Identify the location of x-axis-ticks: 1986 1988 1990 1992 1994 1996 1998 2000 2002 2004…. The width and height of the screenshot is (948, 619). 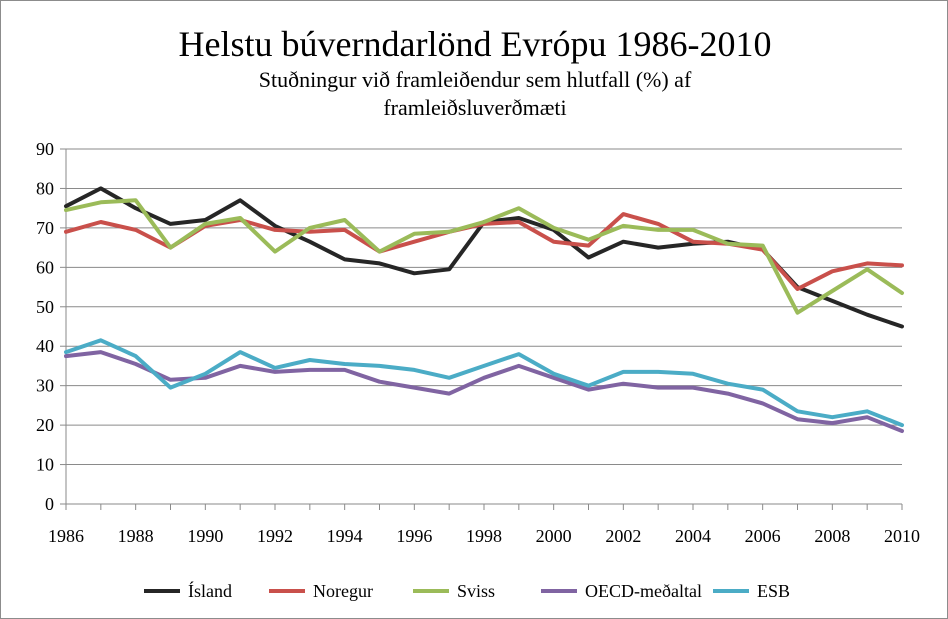
(484, 525).